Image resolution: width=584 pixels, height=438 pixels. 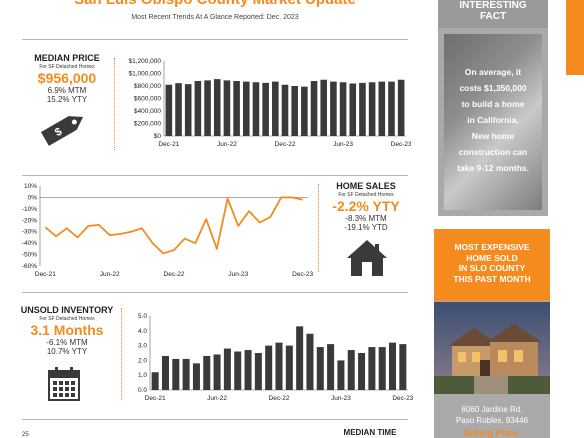 What do you see at coordinates (67, 319) in the screenshot?
I see `unsold-inventory-subheading: For SF Detached Homes` at bounding box center [67, 319].